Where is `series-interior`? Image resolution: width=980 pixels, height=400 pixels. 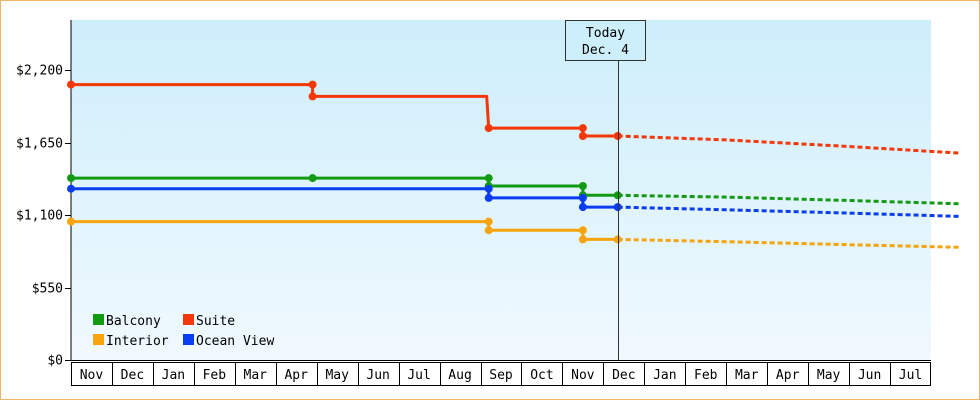
series-interior is located at coordinates (513, 233).